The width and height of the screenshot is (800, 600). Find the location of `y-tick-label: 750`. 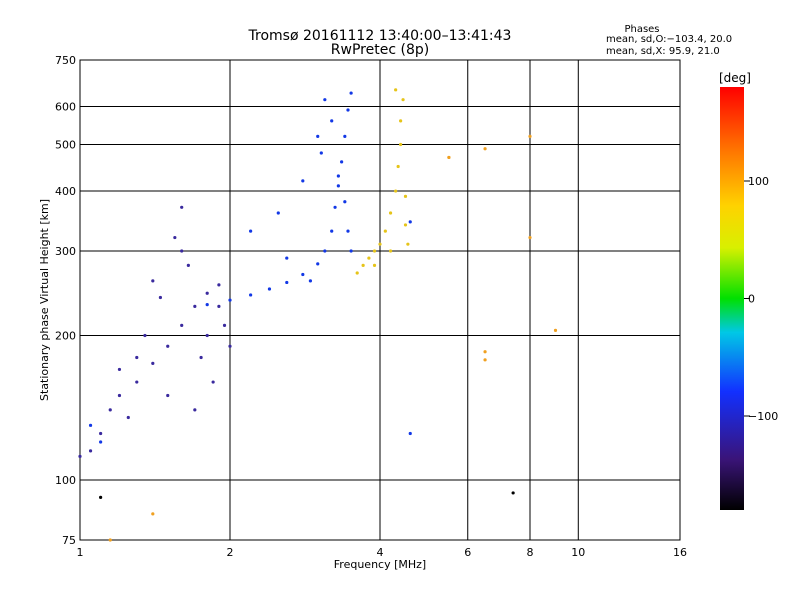

y-tick-label: 750 is located at coordinates (65, 60).